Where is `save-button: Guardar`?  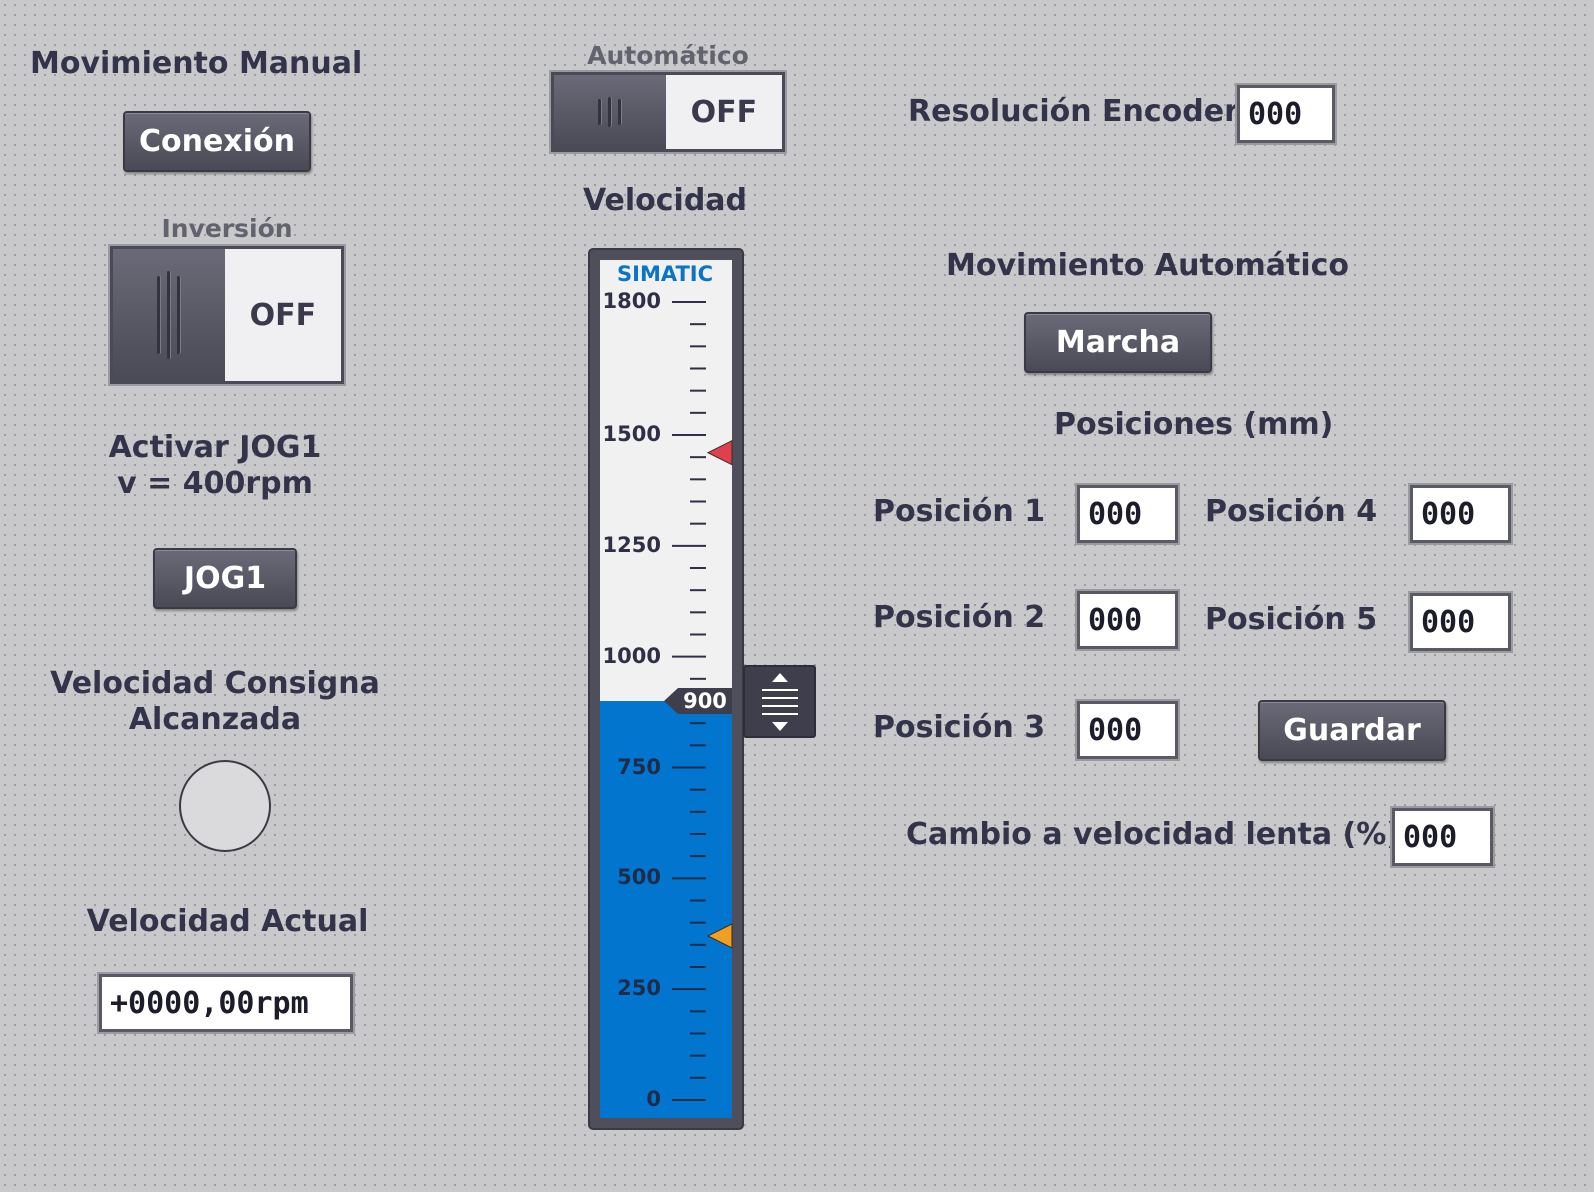
save-button: Guardar is located at coordinates (1352, 730).